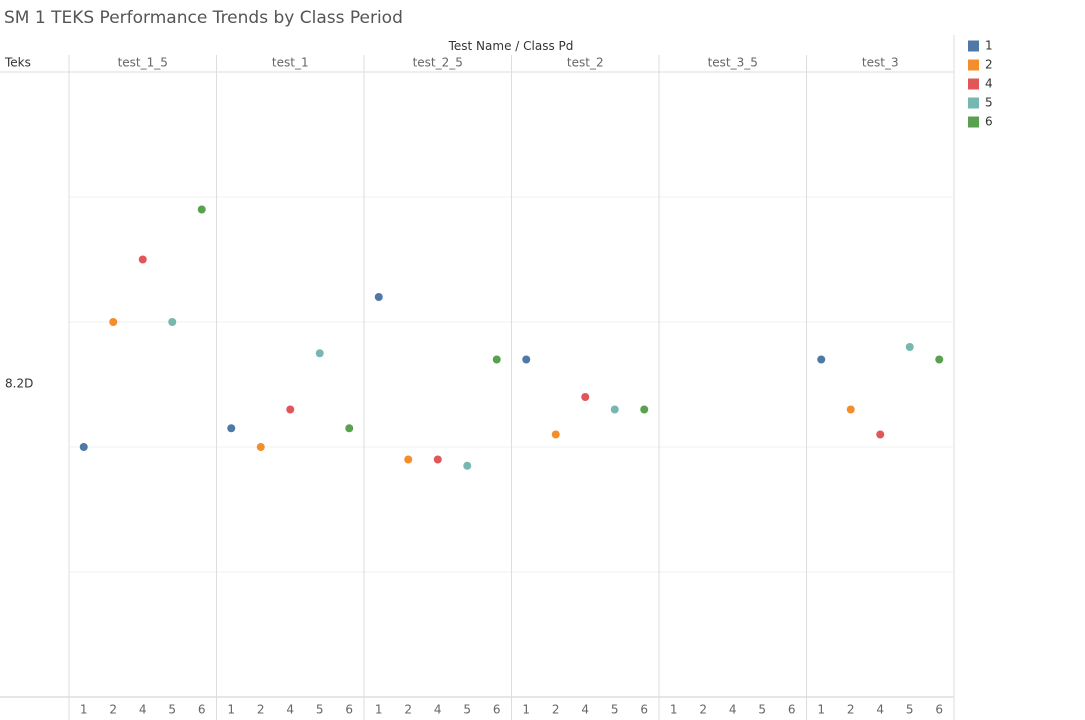  I want to click on panel-label: test_3, so click(880, 63).